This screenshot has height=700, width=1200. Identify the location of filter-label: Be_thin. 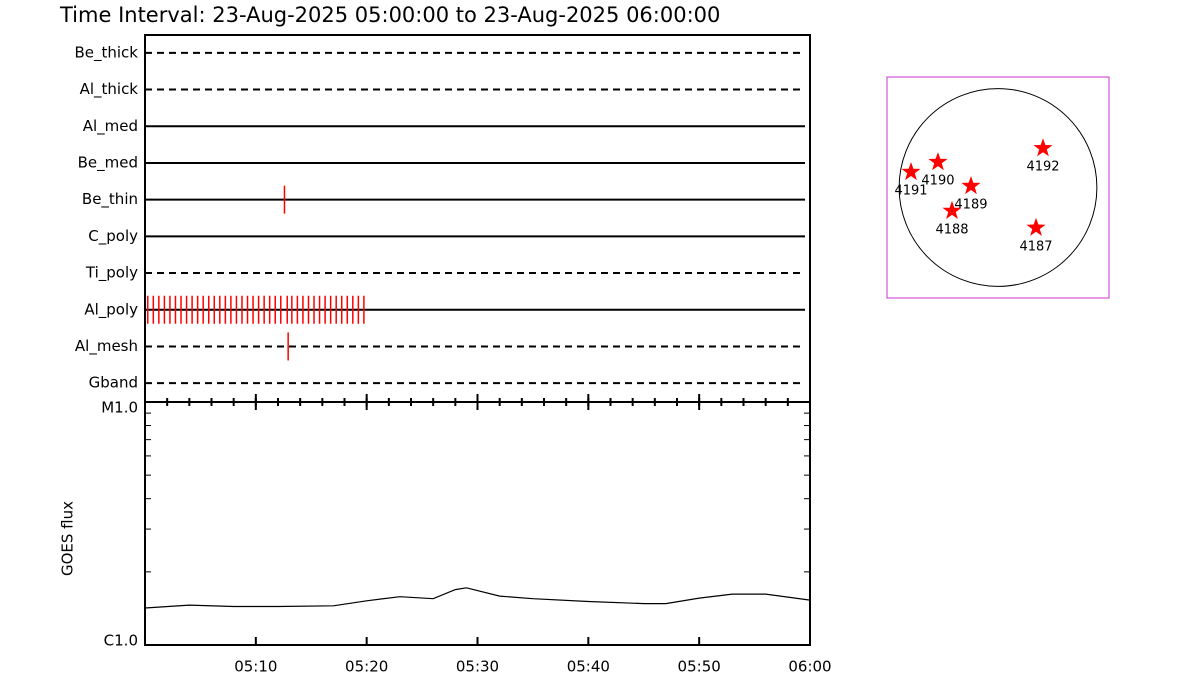
(110, 199).